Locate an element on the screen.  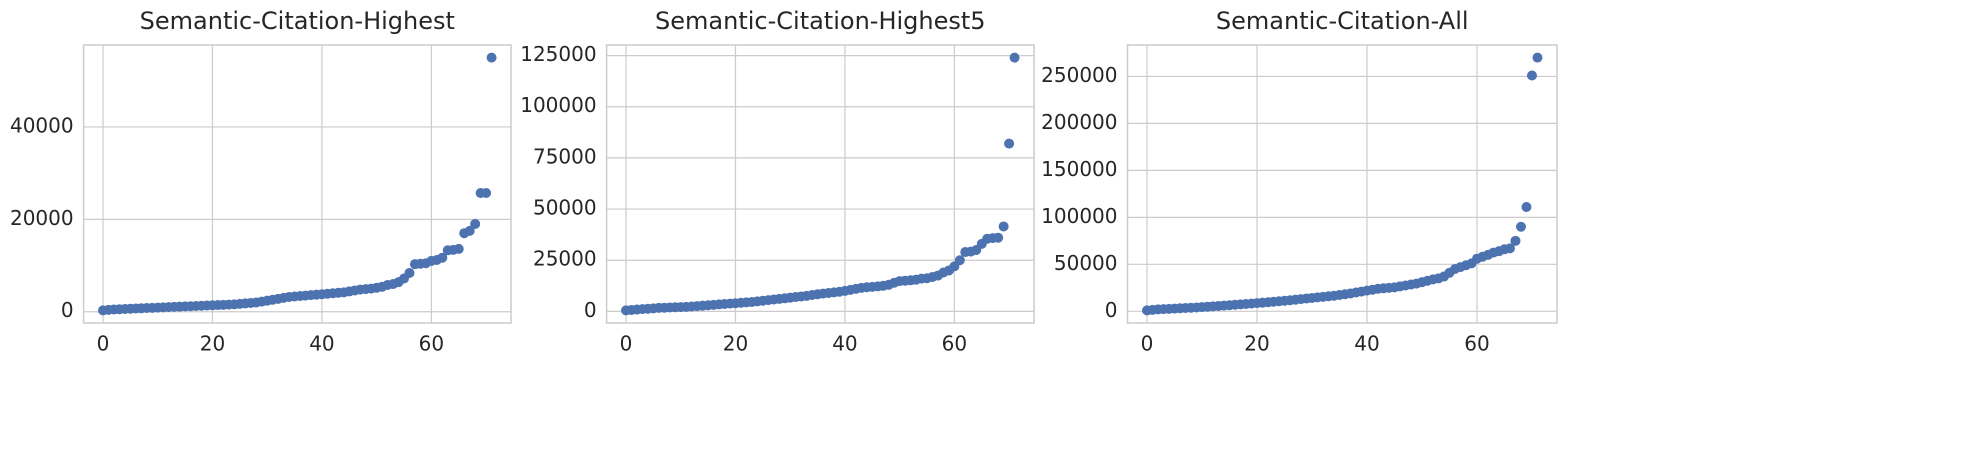
chart-title: Semantic-Citation-Highest is located at coordinates (297, 21).